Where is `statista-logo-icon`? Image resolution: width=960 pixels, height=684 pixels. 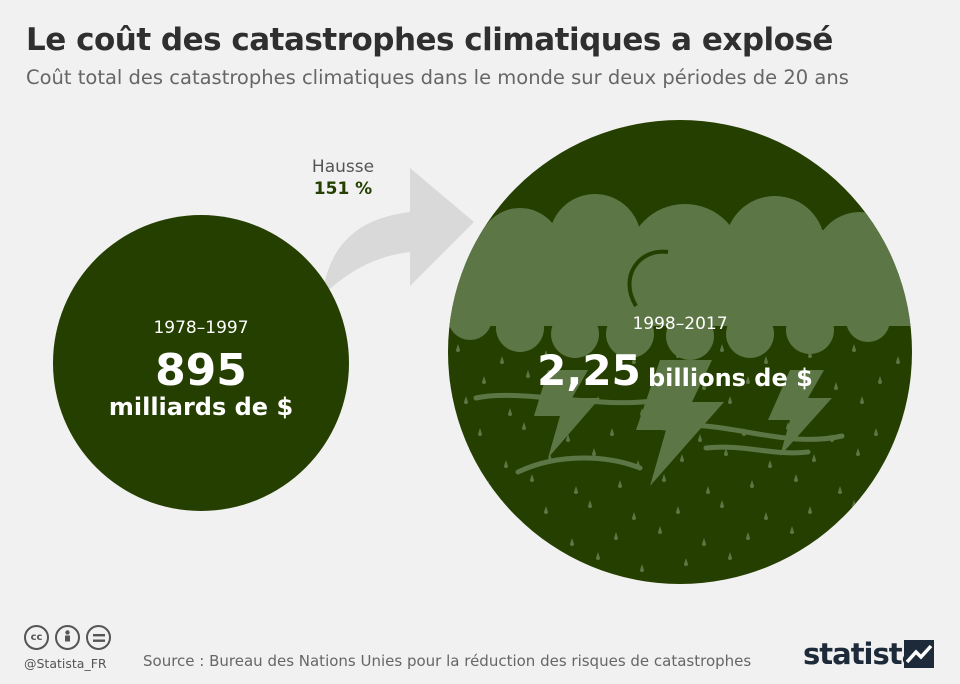
statista-logo-icon is located at coordinates (919, 654).